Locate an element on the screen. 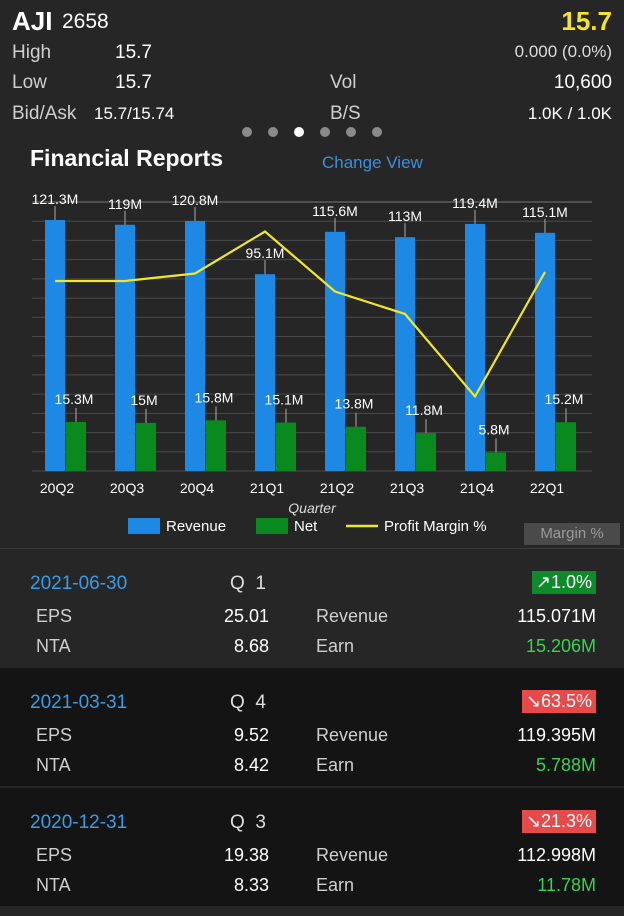 This screenshot has height=916, width=624. margin-toggle-button: Margin % is located at coordinates (572, 534).